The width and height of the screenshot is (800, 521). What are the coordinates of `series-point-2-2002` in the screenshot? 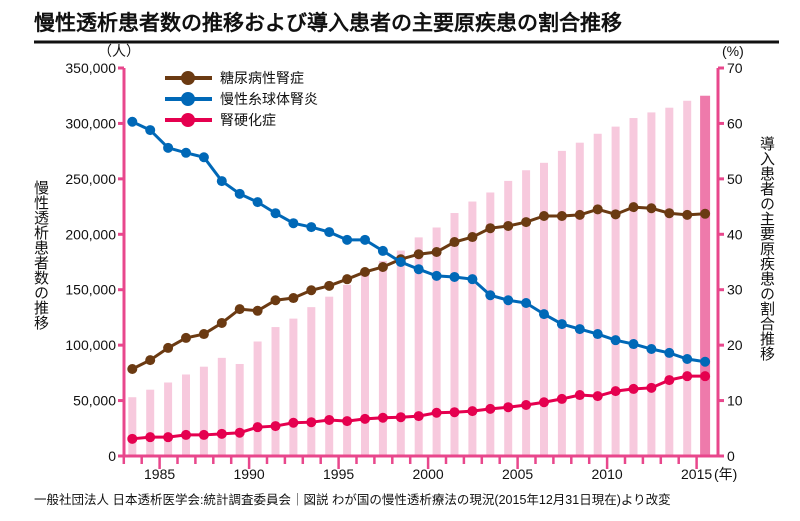 It's located at (472, 411).